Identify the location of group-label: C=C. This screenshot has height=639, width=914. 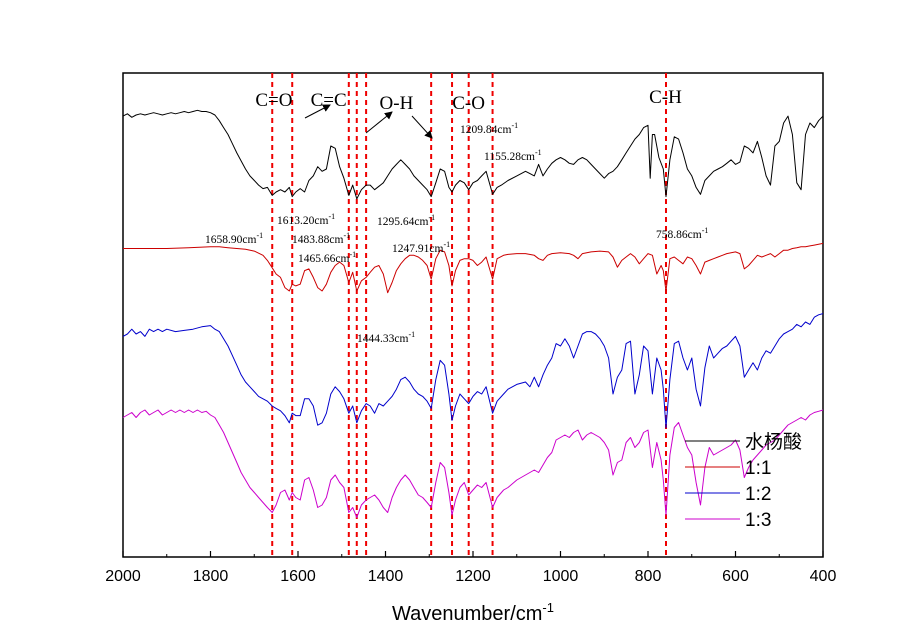
(329, 100).